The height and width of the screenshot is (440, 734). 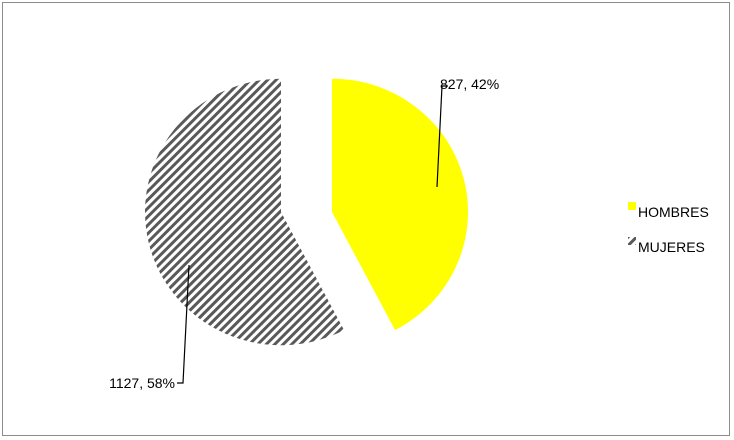 What do you see at coordinates (442, 136) in the screenshot?
I see `leader-line-hombres` at bounding box center [442, 136].